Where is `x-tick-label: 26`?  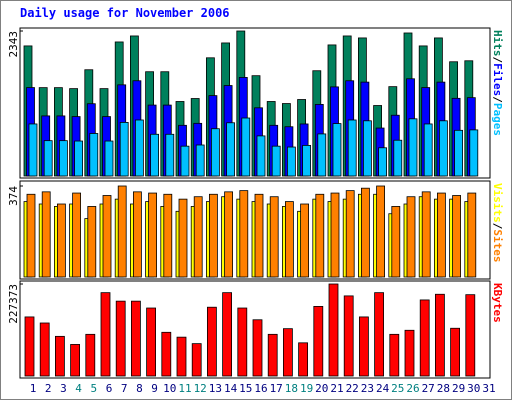 x-tick-label: 26 is located at coordinates (412, 388).